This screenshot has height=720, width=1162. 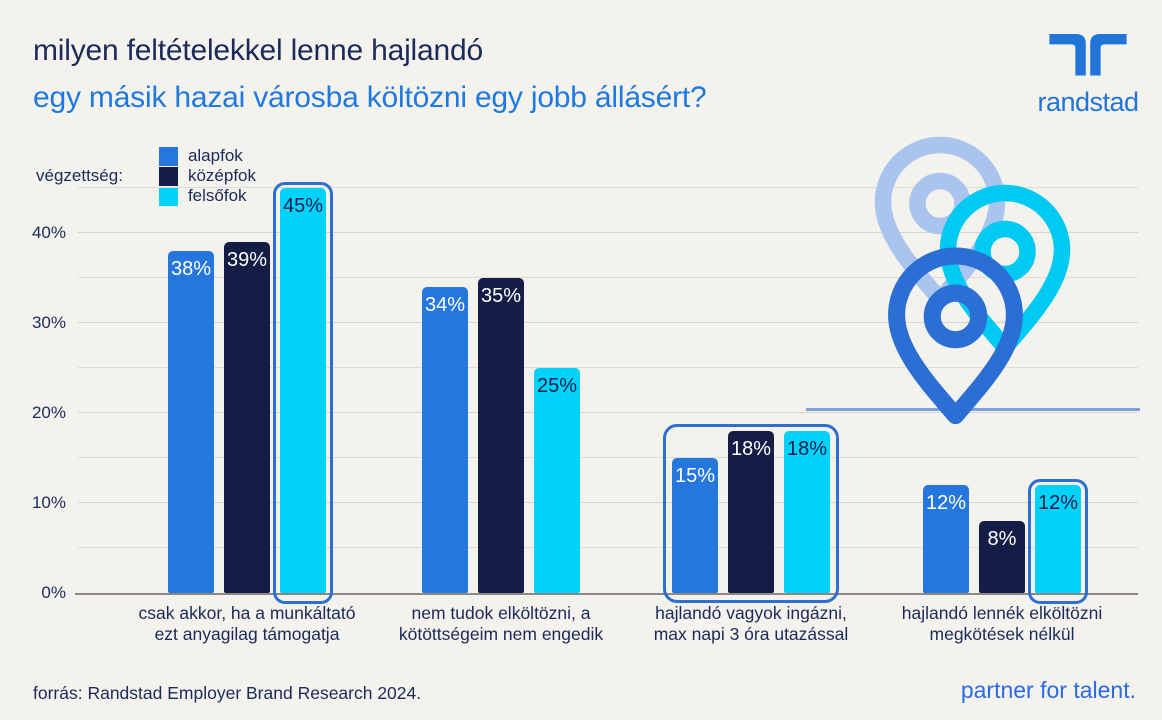 What do you see at coordinates (501, 296) in the screenshot?
I see `bar-value-label: 35%` at bounding box center [501, 296].